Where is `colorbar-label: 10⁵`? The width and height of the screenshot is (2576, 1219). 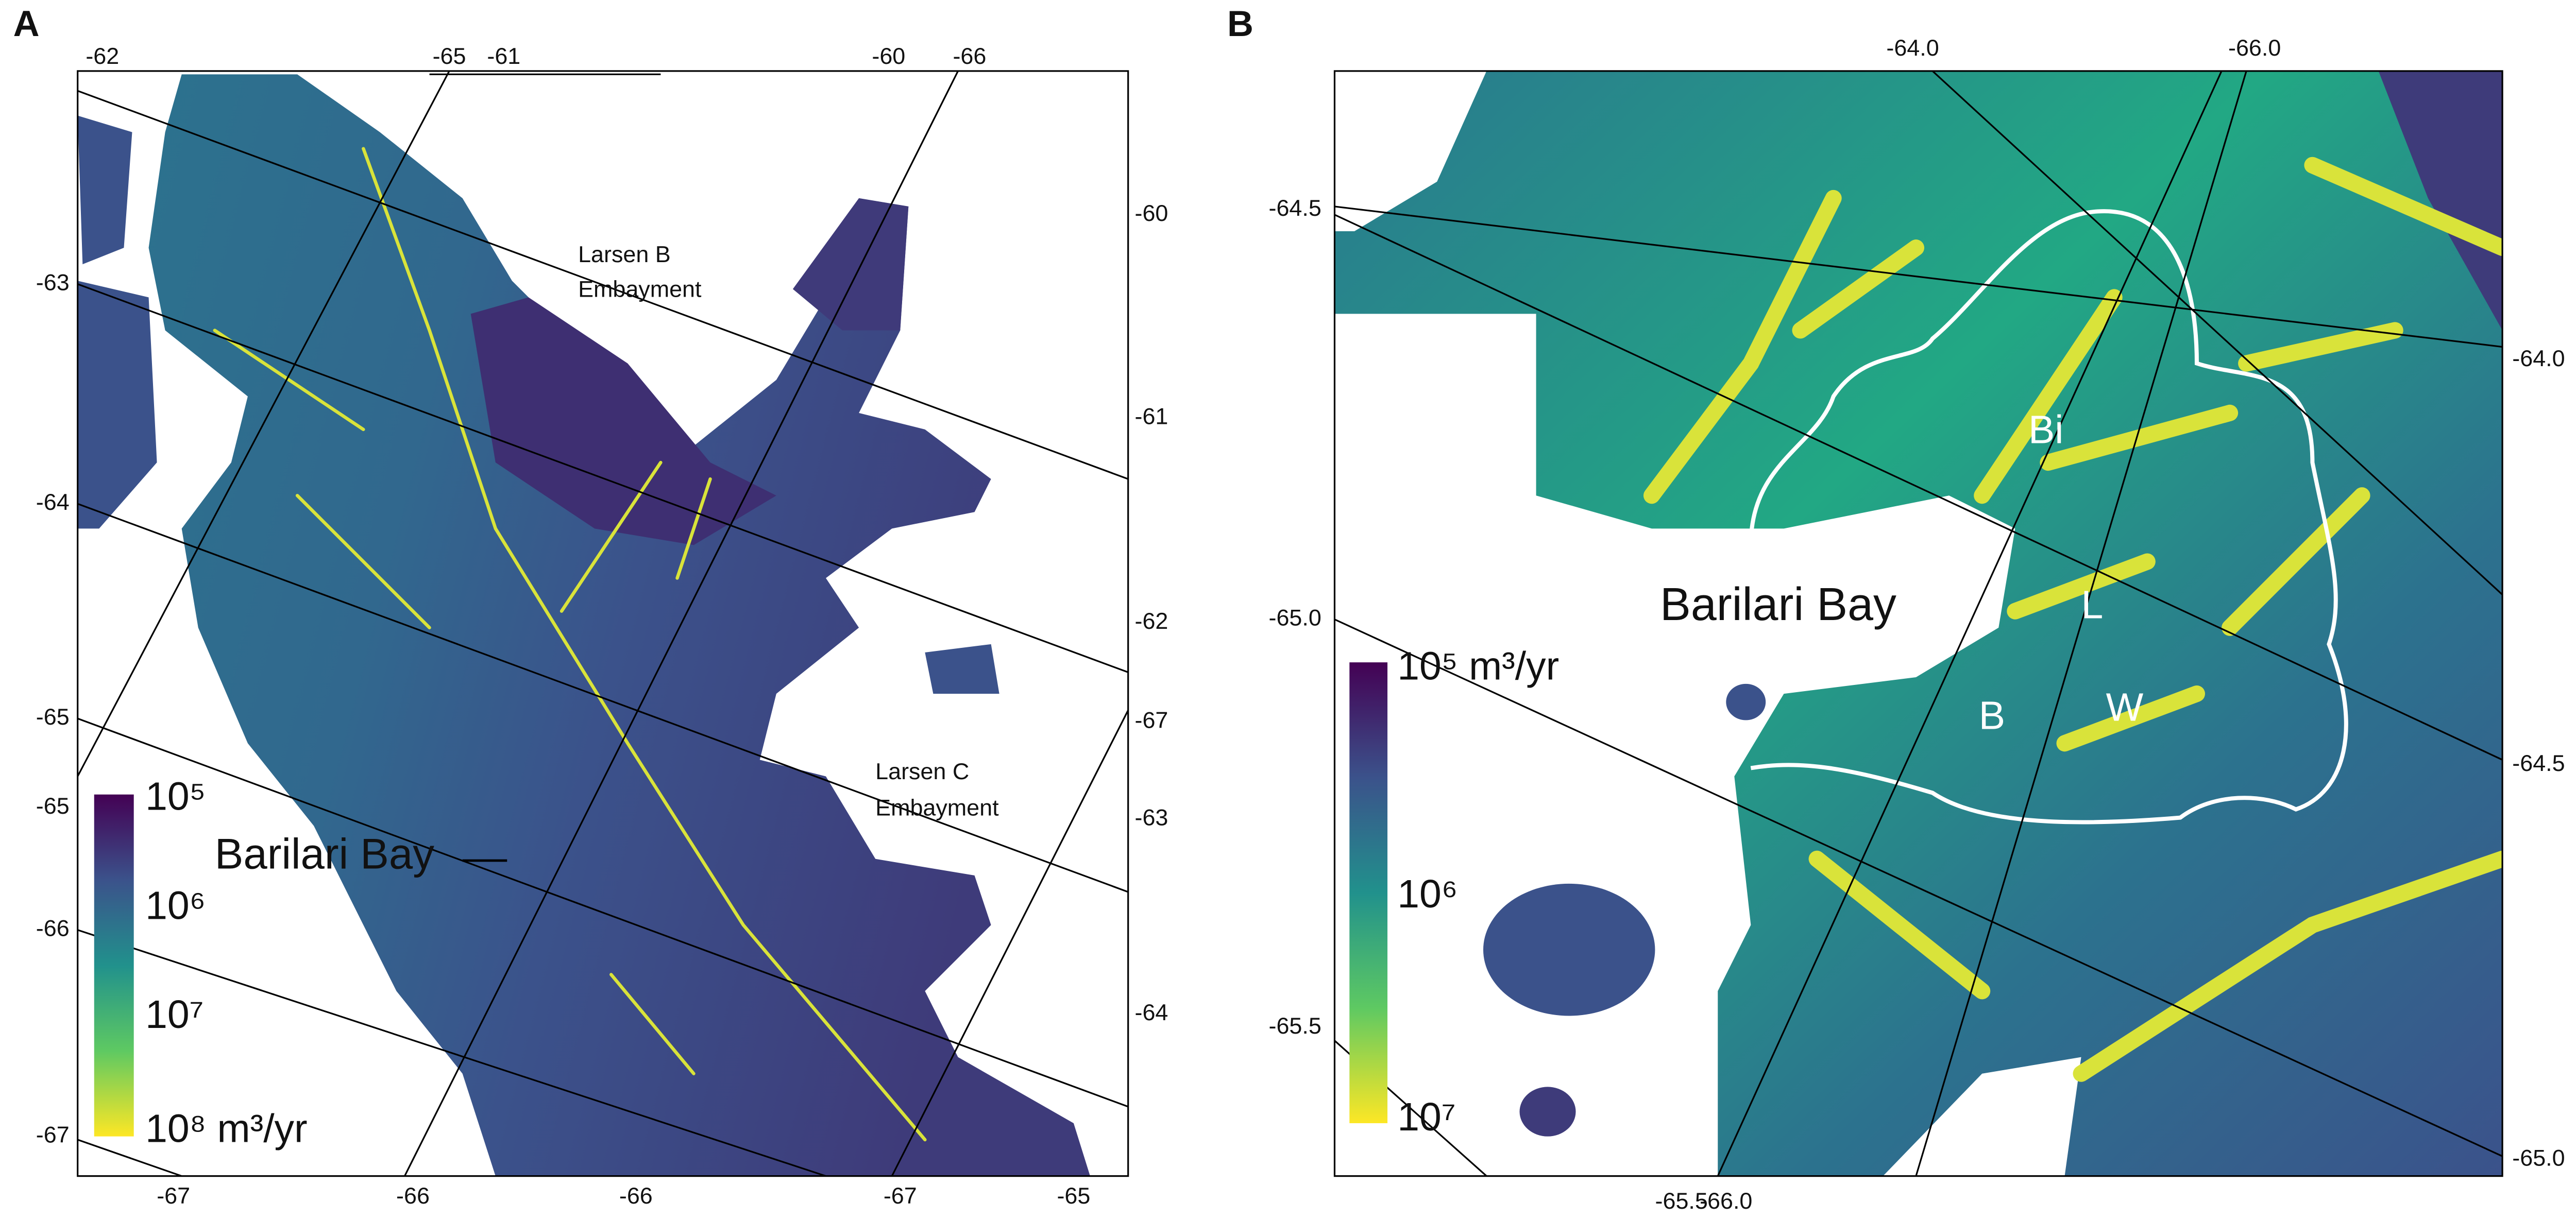 colorbar-label: 10⁵ is located at coordinates (175, 797).